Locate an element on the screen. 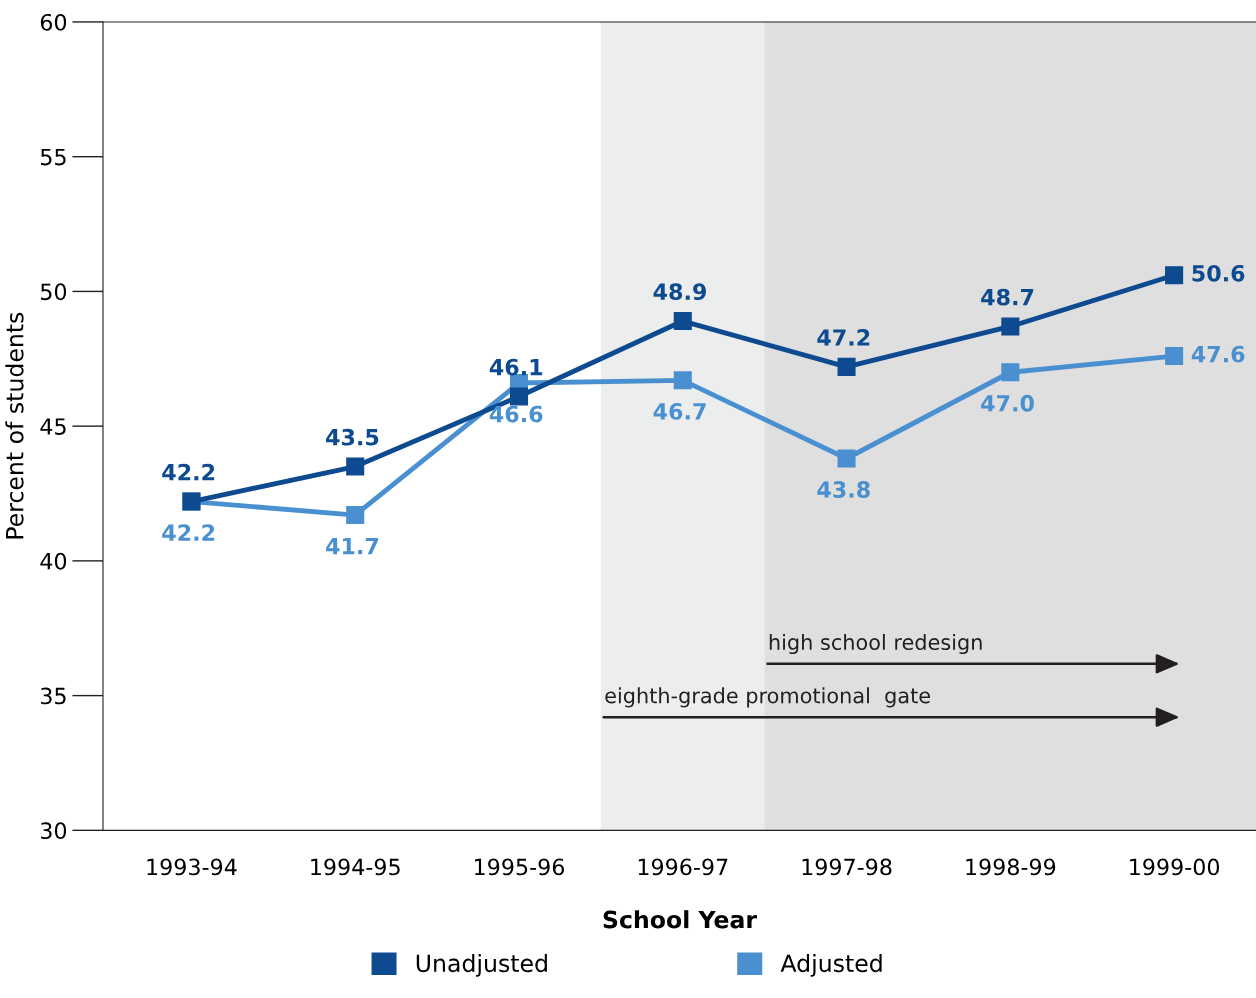  x-tick-label: 1994-95 is located at coordinates (355, 867).